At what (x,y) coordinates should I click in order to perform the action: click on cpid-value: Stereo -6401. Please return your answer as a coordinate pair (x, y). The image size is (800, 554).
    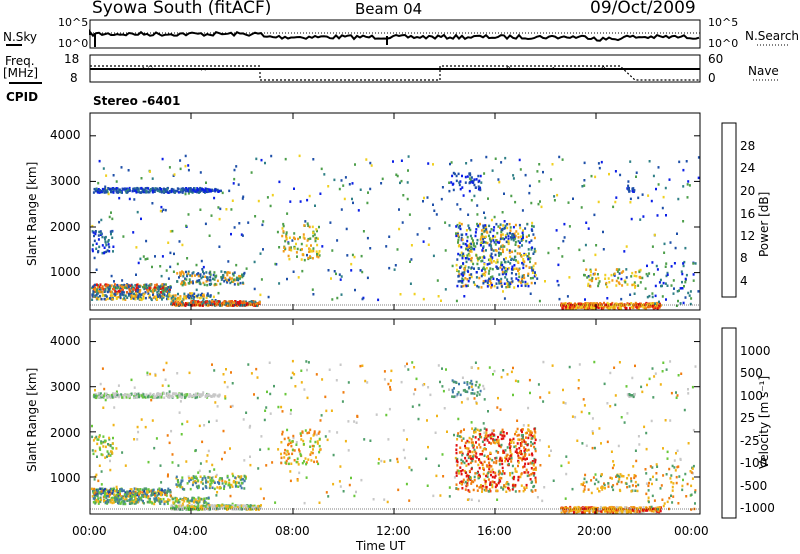
    Looking at the image, I should click on (137, 101).